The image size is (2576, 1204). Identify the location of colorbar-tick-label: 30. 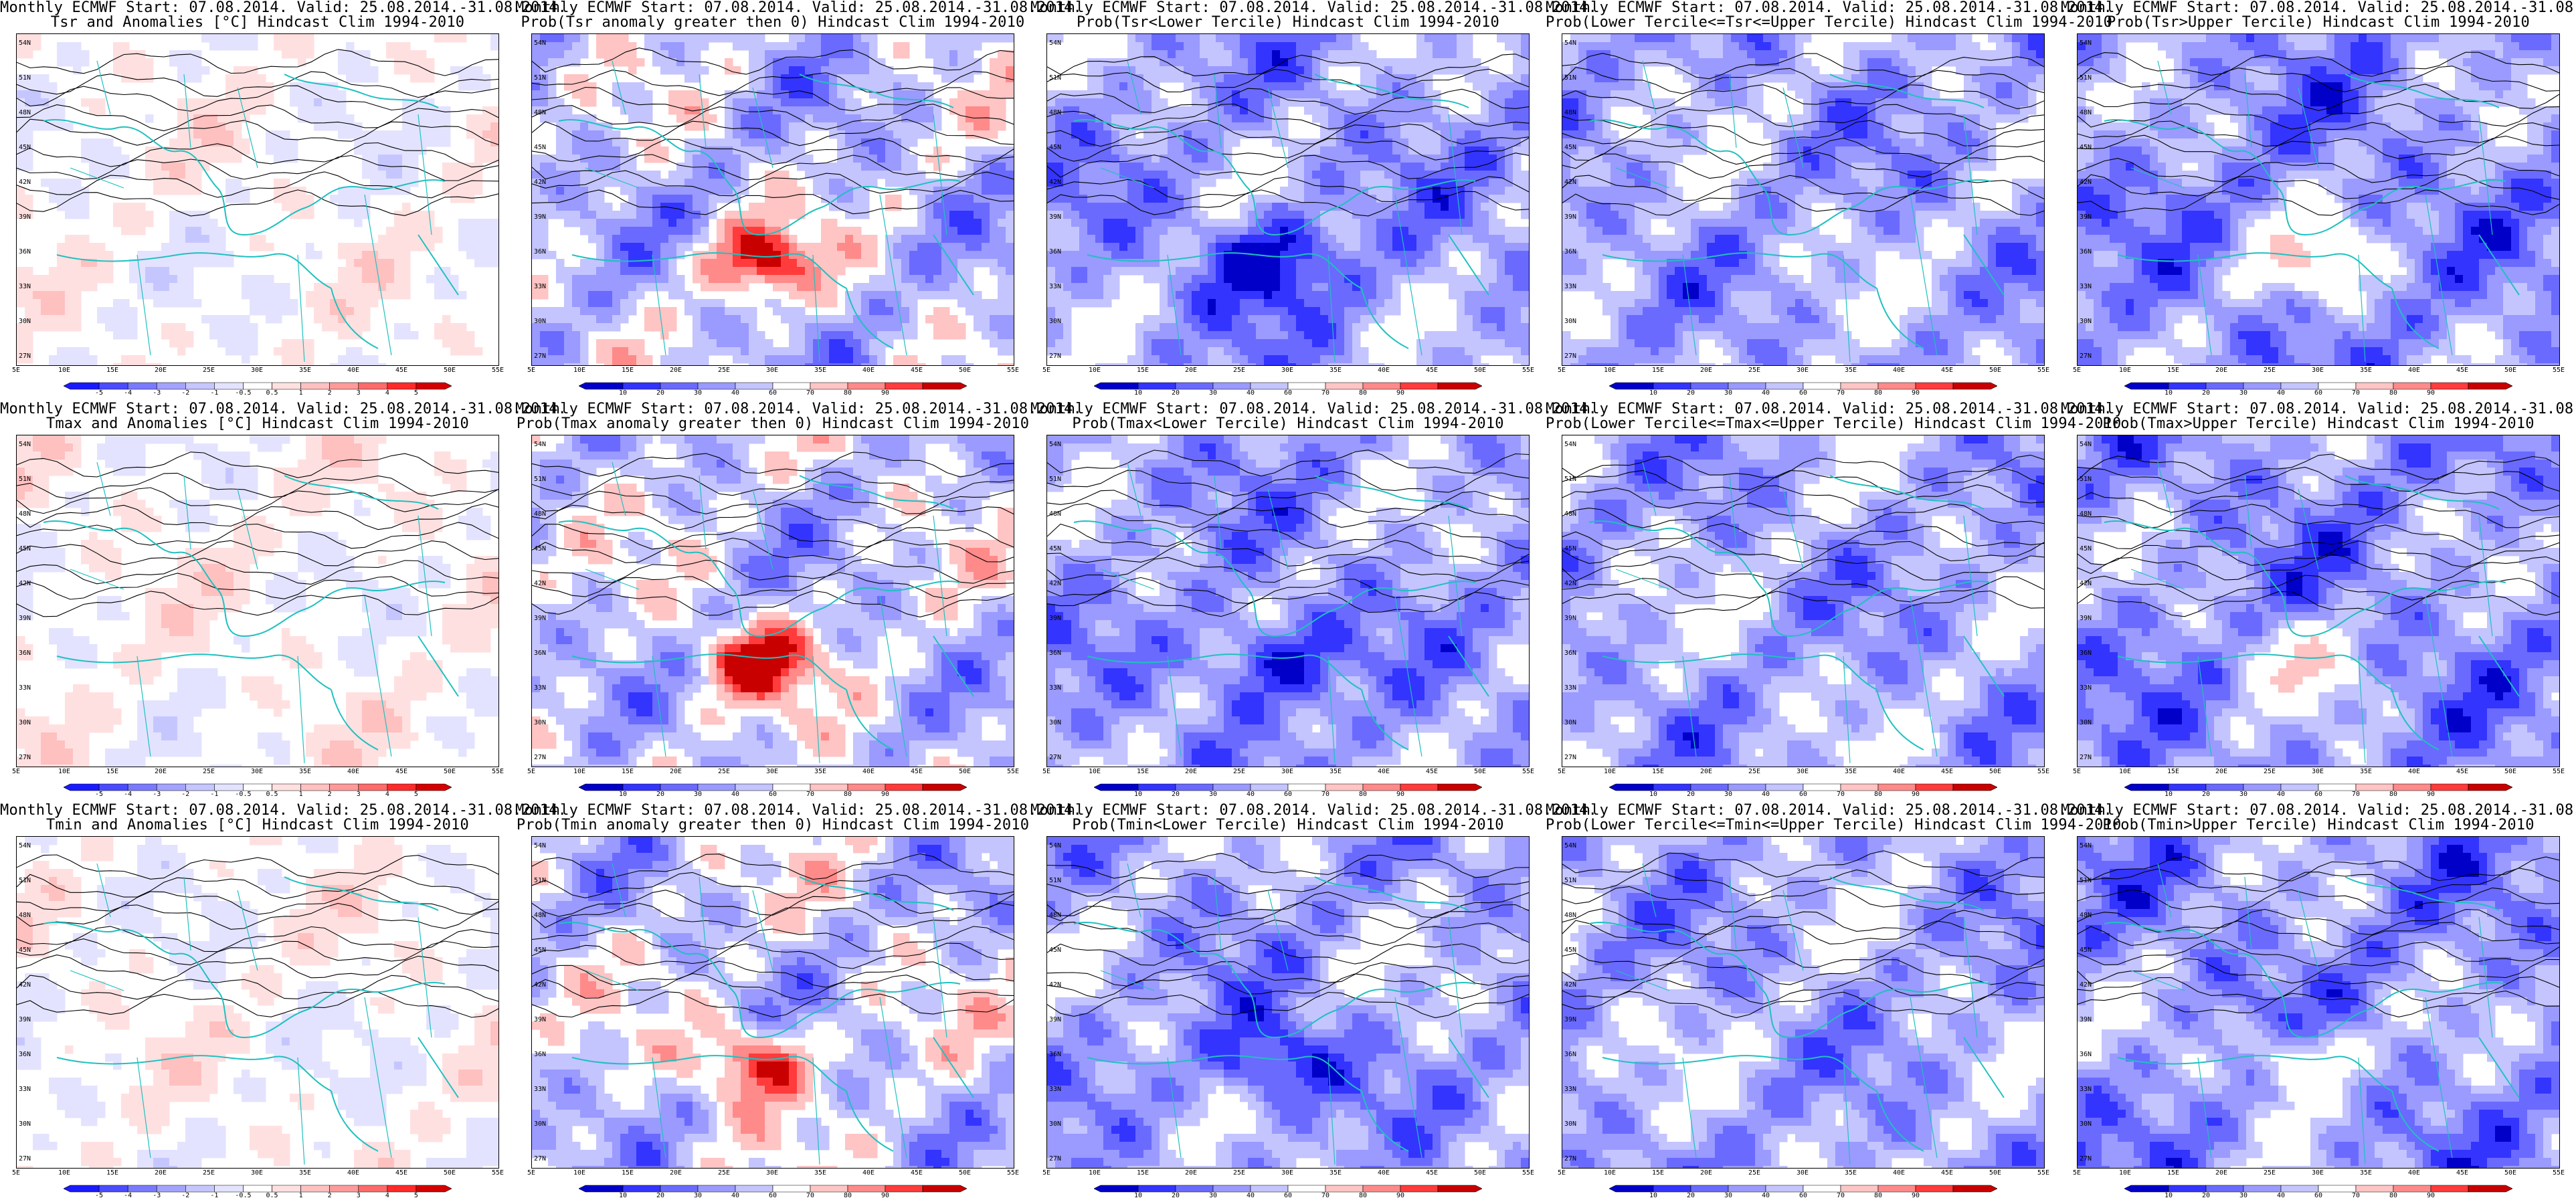
(1213, 393).